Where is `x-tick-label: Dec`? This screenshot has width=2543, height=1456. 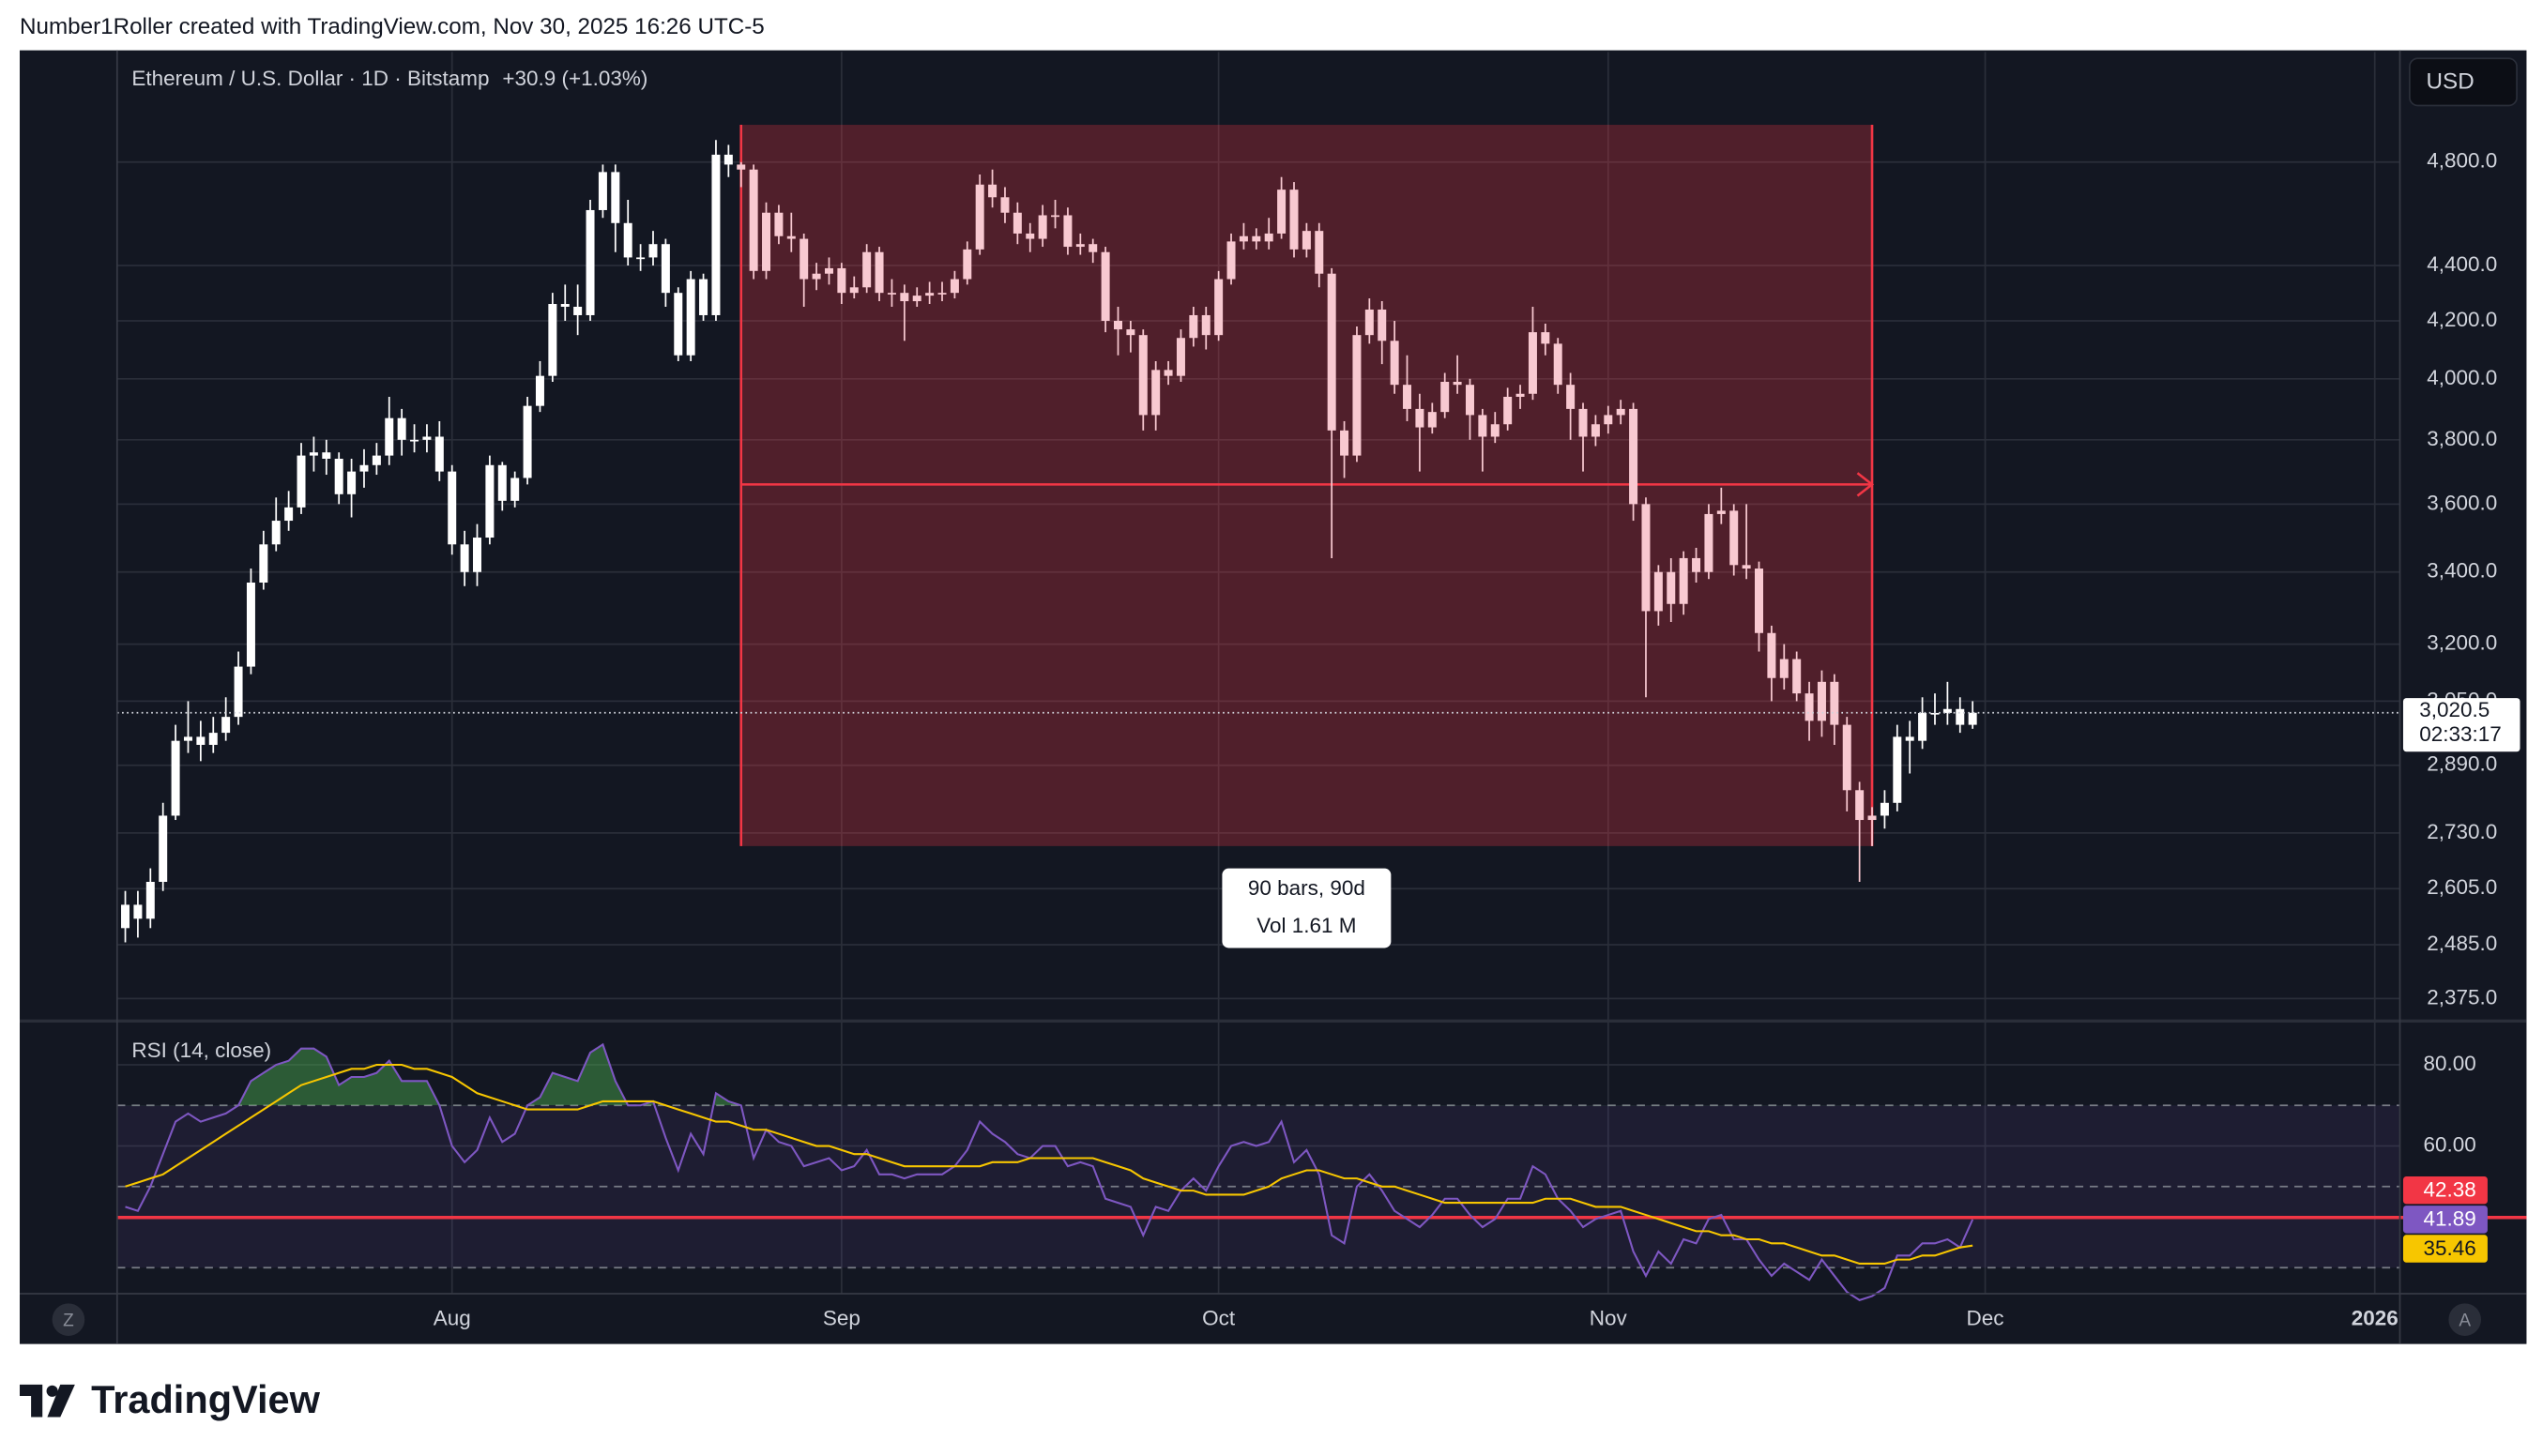 x-tick-label: Dec is located at coordinates (1985, 1318).